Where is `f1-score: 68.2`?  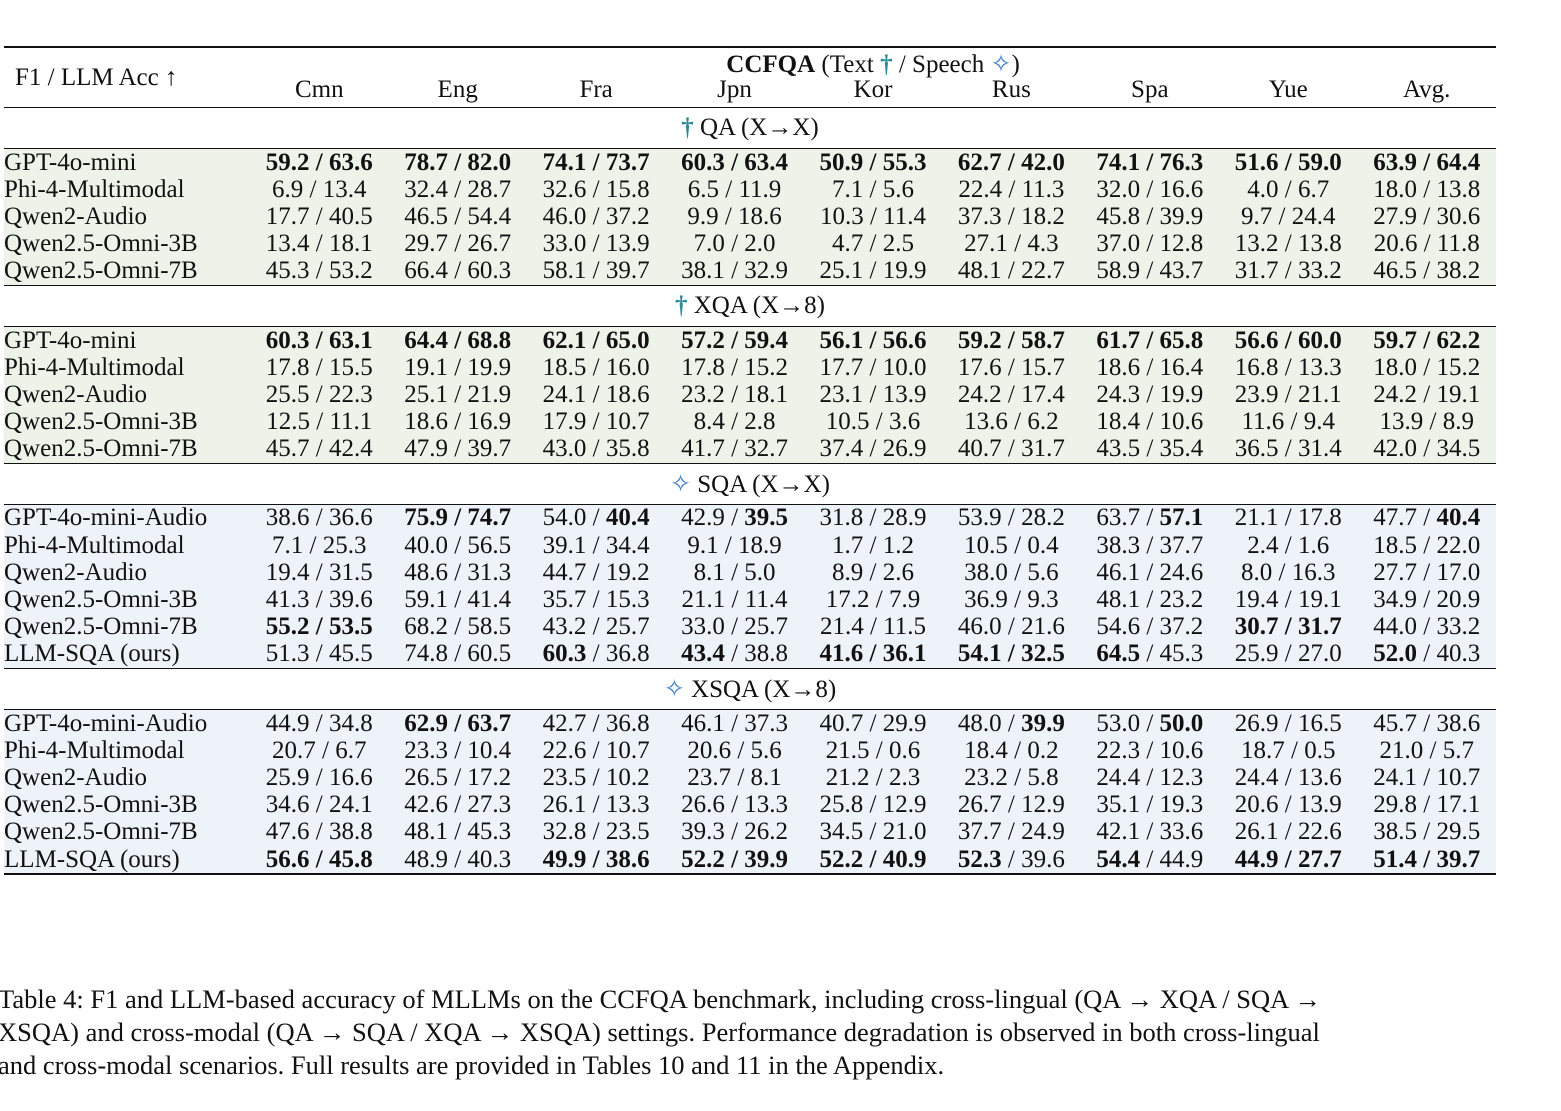 f1-score: 68.2 is located at coordinates (426, 627).